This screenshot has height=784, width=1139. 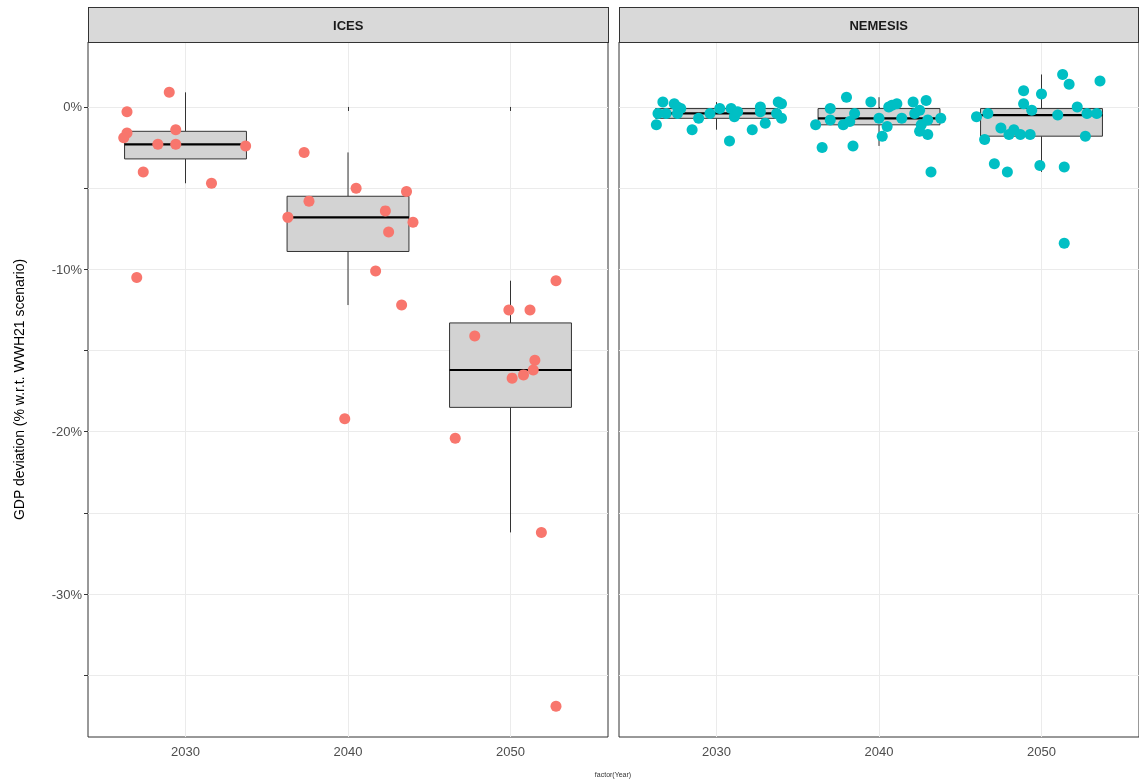 What do you see at coordinates (19, 389) in the screenshot?
I see `y-axis-title: GDP deviation (% w.r.t. WWH21 scenario)` at bounding box center [19, 389].